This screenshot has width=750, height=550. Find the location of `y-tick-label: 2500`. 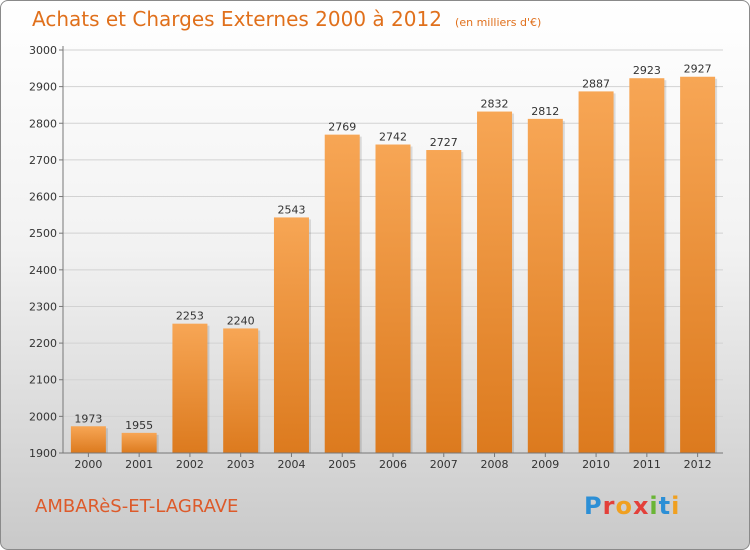

y-tick-label: 2500 is located at coordinates (43, 233).